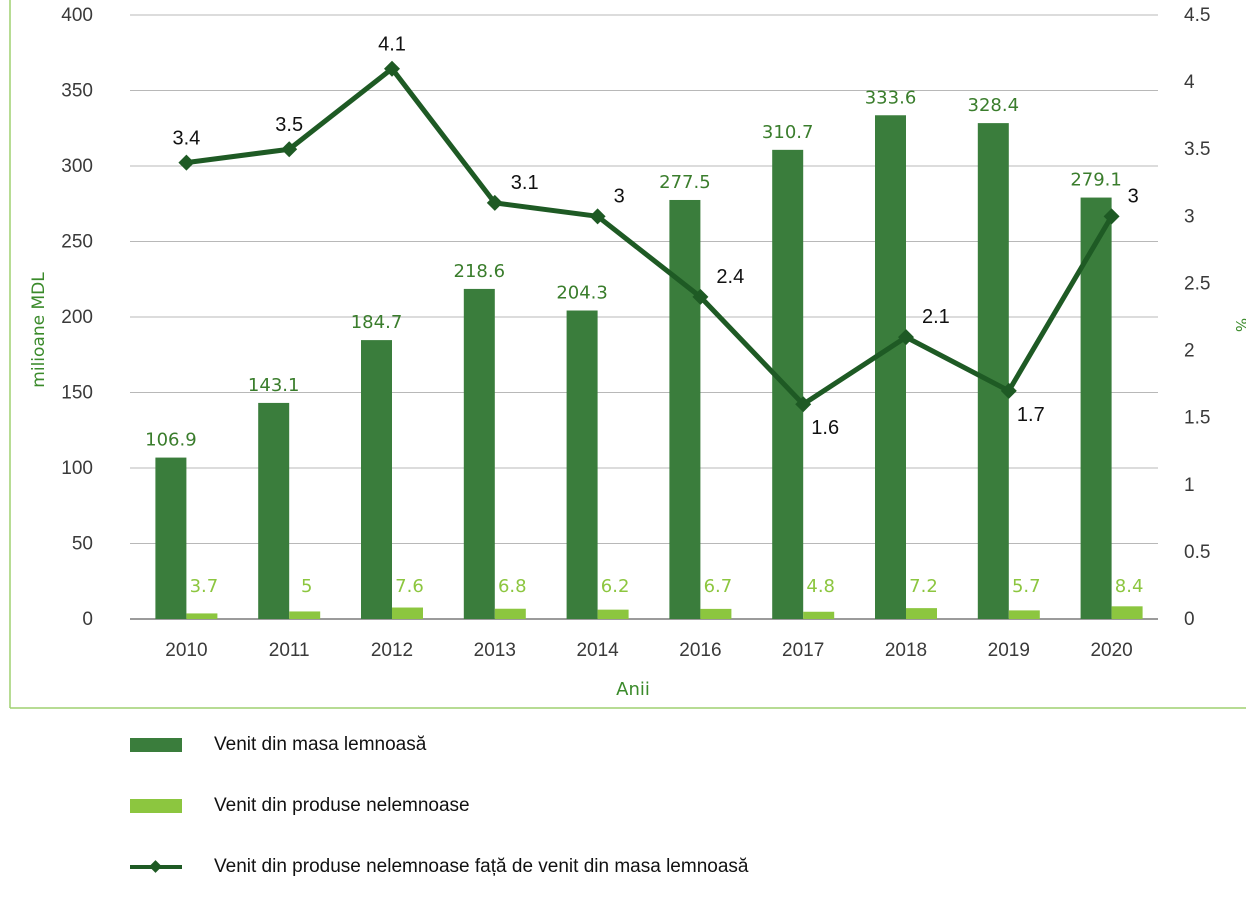 The height and width of the screenshot is (913, 1246). Describe the element at coordinates (77, 468) in the screenshot. I see `left-tick-label: 100` at that location.